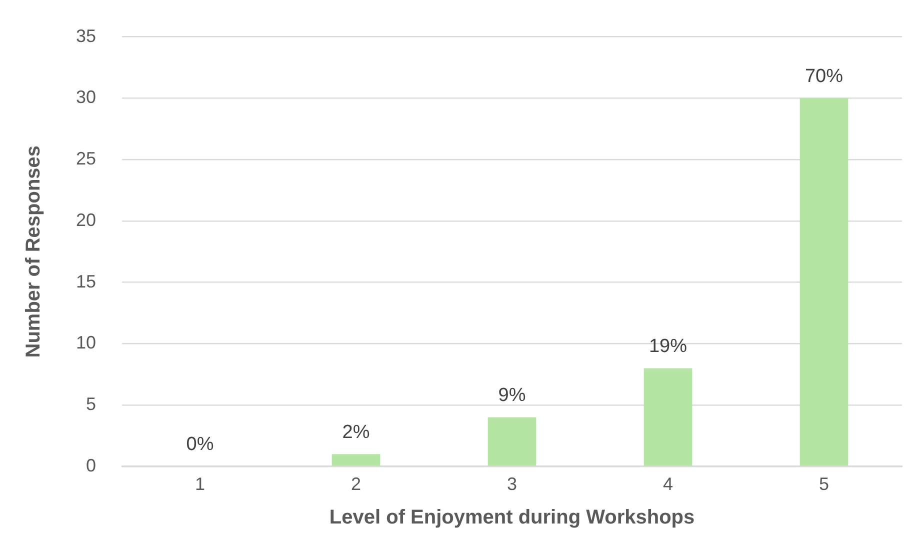  Describe the element at coordinates (33, 251) in the screenshot. I see `y-axis-title: Number of Responses` at that location.